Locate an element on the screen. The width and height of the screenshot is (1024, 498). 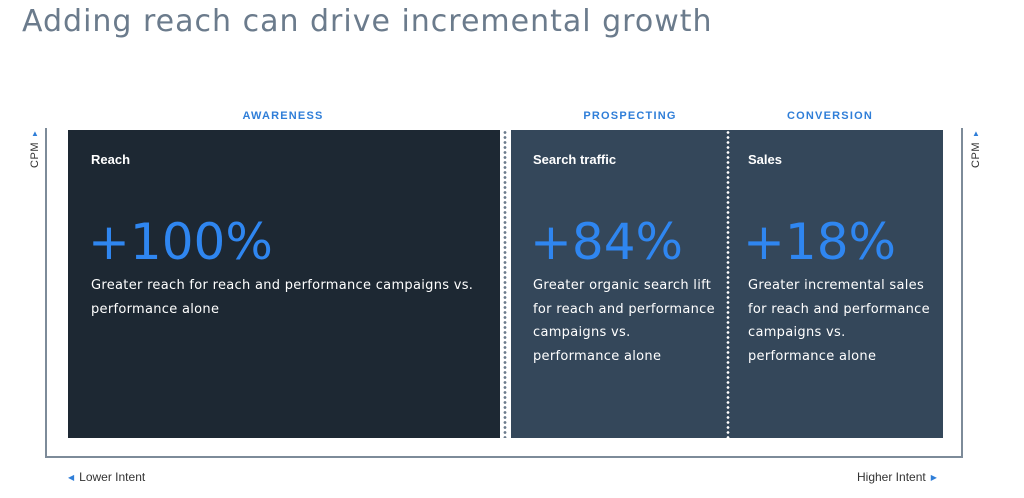
phase-label-conversion: CONVERSION is located at coordinates (830, 116).